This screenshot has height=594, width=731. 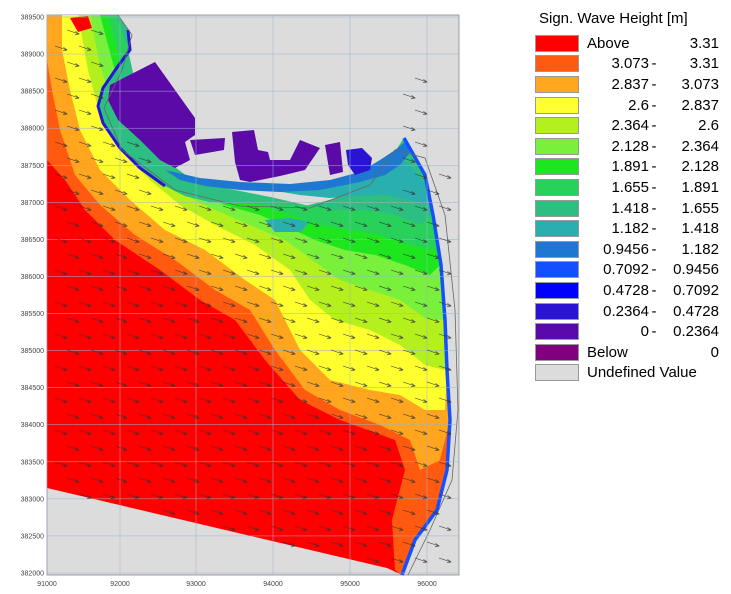 I want to click on y-tick-label: 385500, so click(x=32, y=314).